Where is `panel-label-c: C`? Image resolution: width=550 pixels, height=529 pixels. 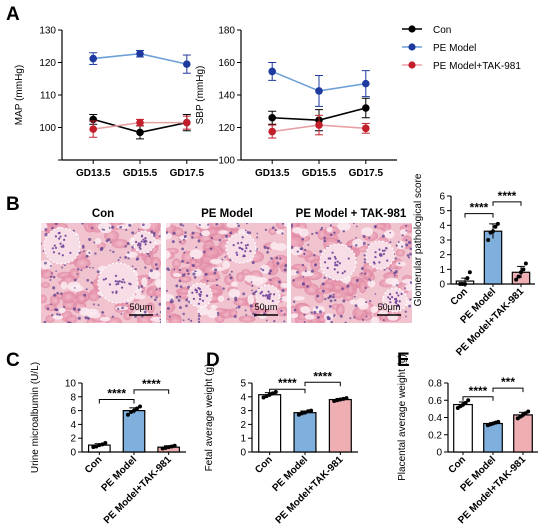
panel-label-c: C is located at coordinates (13, 360).